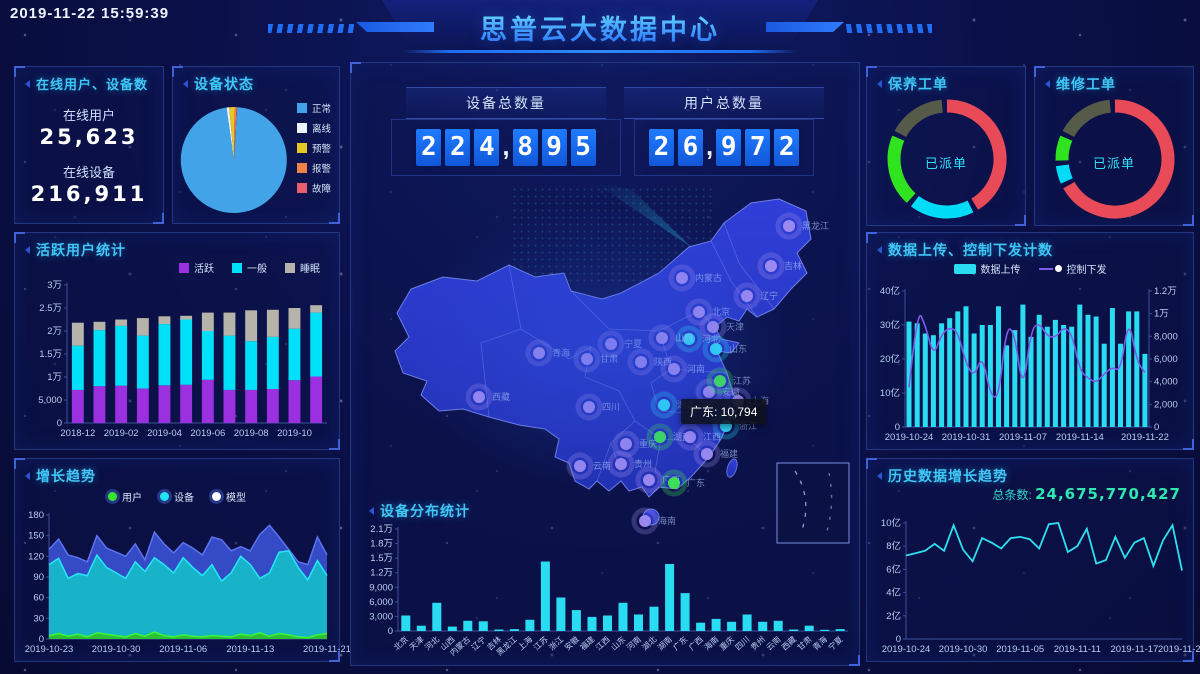 The image size is (1200, 674). Describe the element at coordinates (1044, 546) in the screenshot. I see `line-series` at that location.